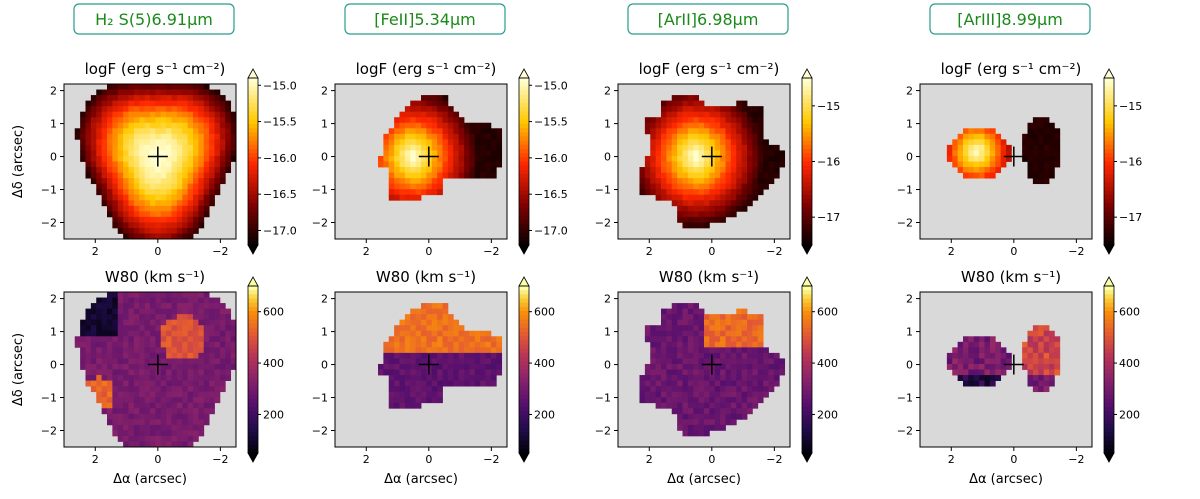 The height and width of the screenshot is (499, 1200). What do you see at coordinates (426, 277) in the screenshot?
I see `panel-title: W80 (km s⁻¹)` at bounding box center [426, 277].